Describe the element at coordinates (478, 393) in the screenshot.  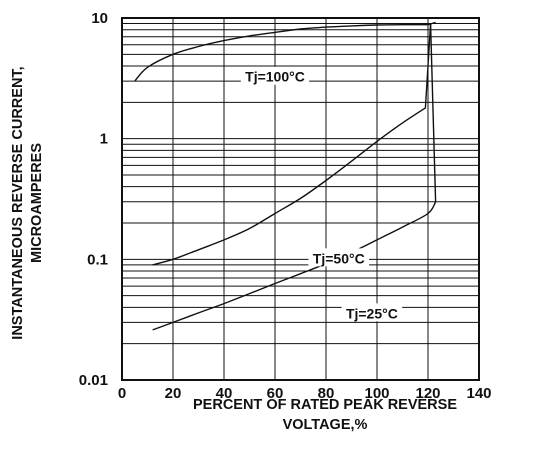
I see `x-tick-label-7: 140` at that location.